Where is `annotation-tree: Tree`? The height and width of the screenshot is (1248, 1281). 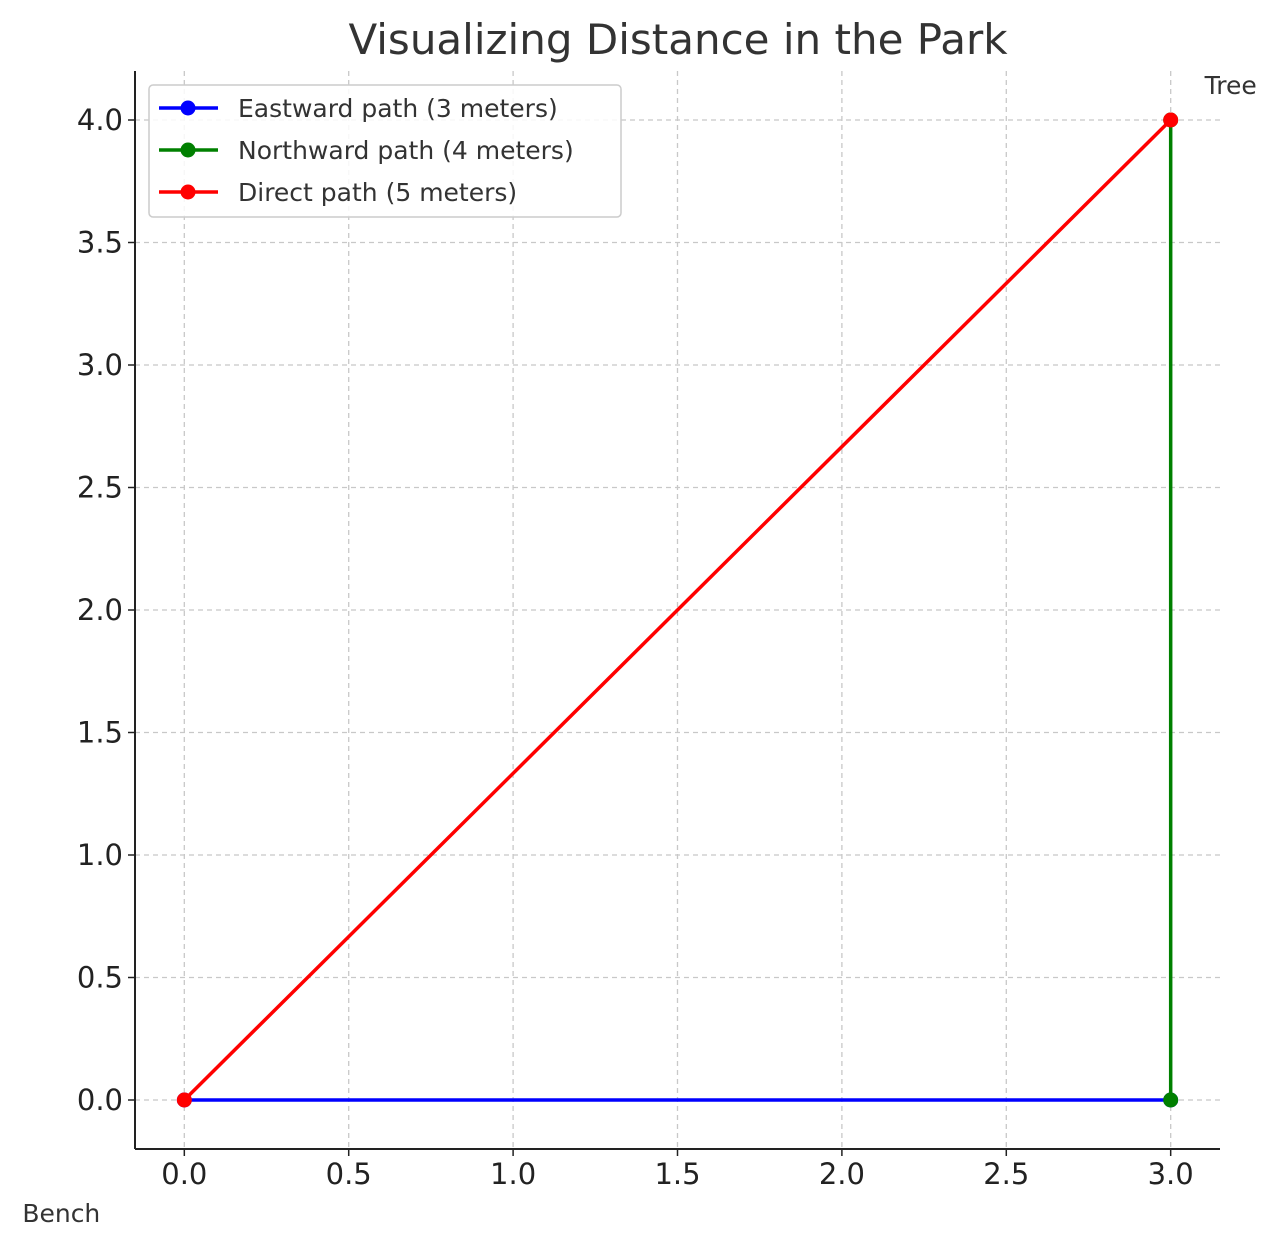 annotation-tree: Tree is located at coordinates (1230, 85).